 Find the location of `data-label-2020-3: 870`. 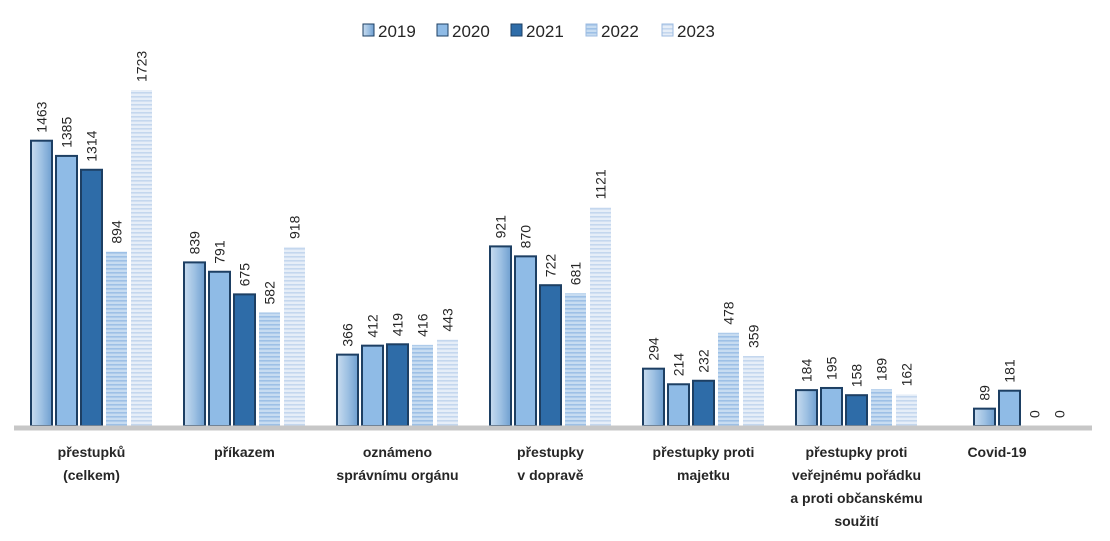

data-label-2020-3: 870 is located at coordinates (526, 237).